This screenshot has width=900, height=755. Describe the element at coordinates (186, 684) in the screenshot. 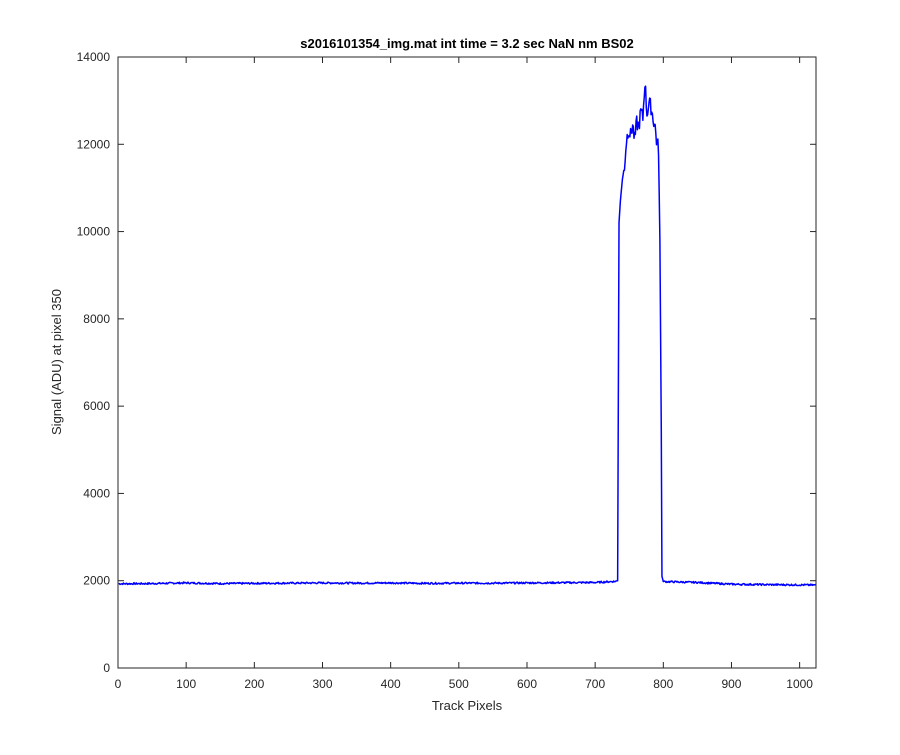

I see `x-tick-label: 100` at that location.